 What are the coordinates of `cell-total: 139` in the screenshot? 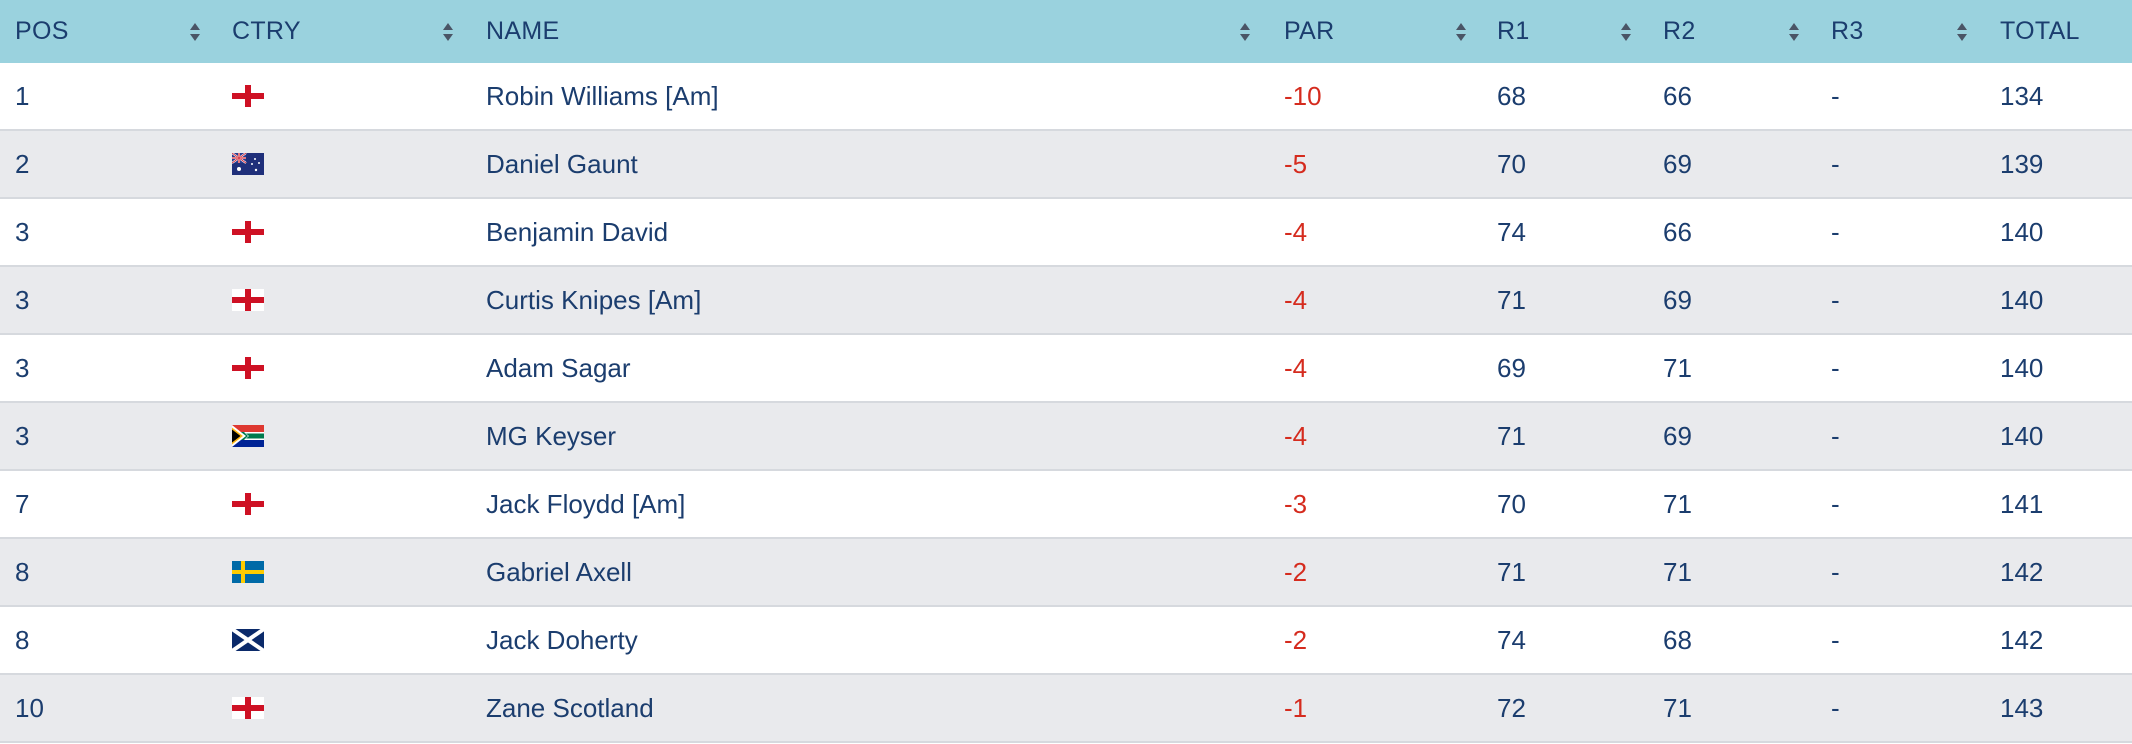 It's located at (2022, 163).